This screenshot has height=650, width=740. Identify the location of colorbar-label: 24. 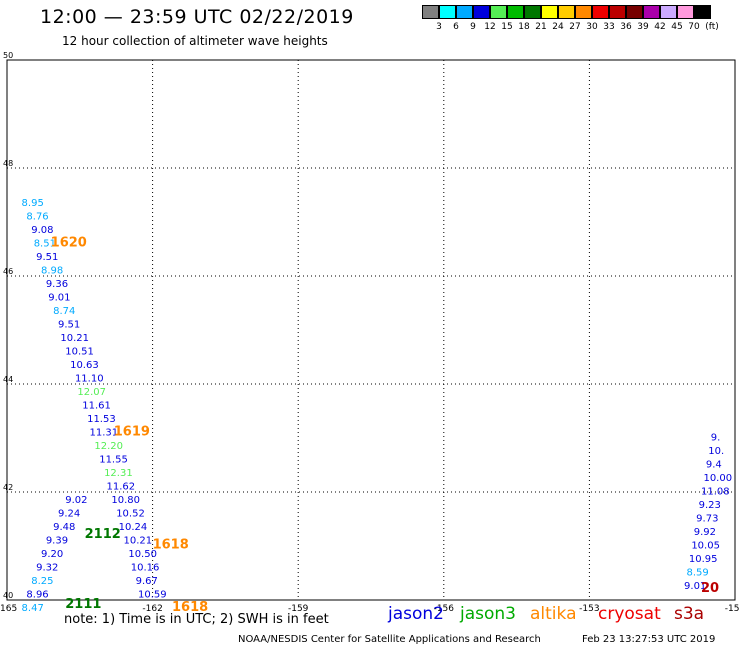
(558, 27).